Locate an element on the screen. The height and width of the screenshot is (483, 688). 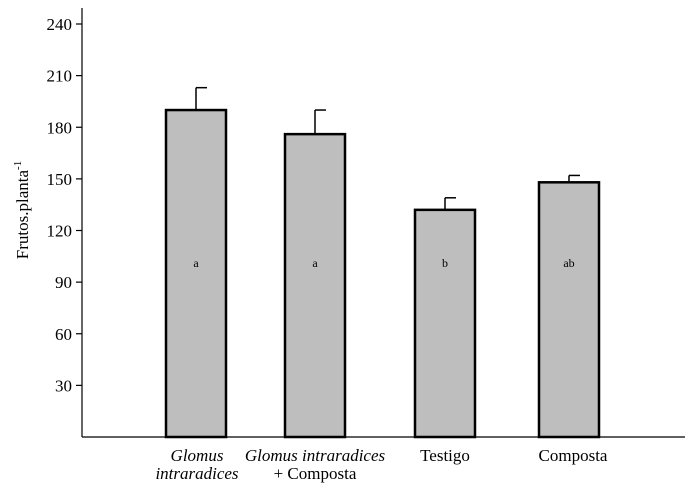
y-axis-label-text: Frutos.planta is located at coordinates (22, 215).